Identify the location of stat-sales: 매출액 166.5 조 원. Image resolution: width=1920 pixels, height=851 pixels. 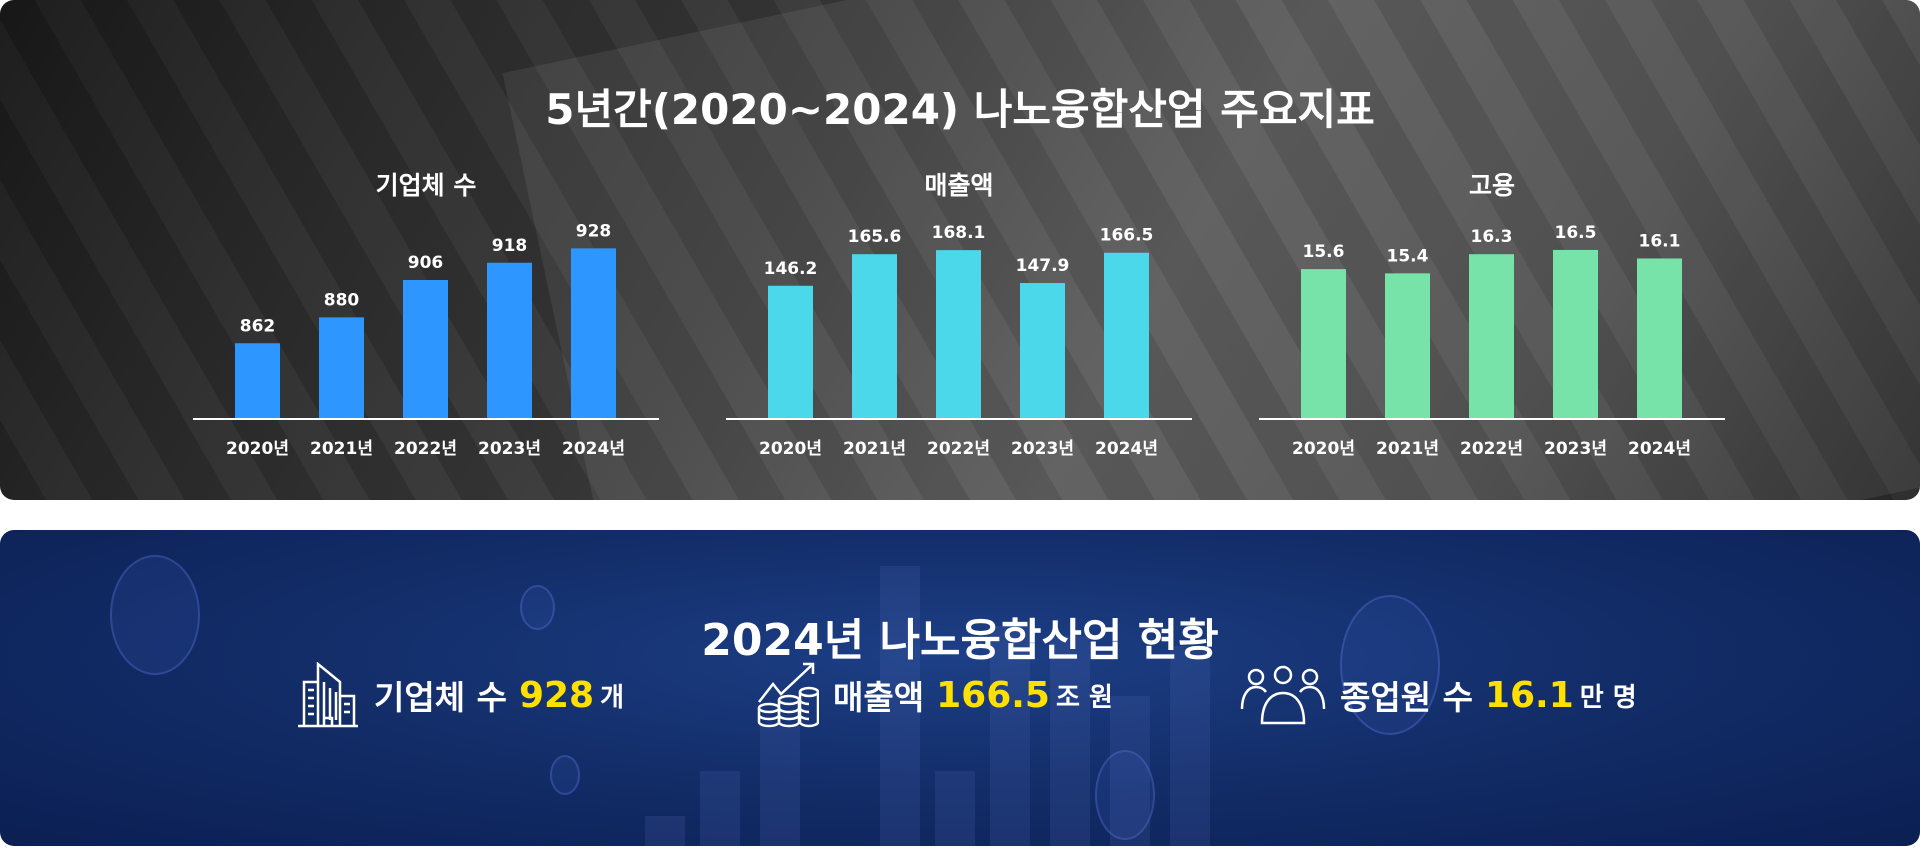
(934, 695).